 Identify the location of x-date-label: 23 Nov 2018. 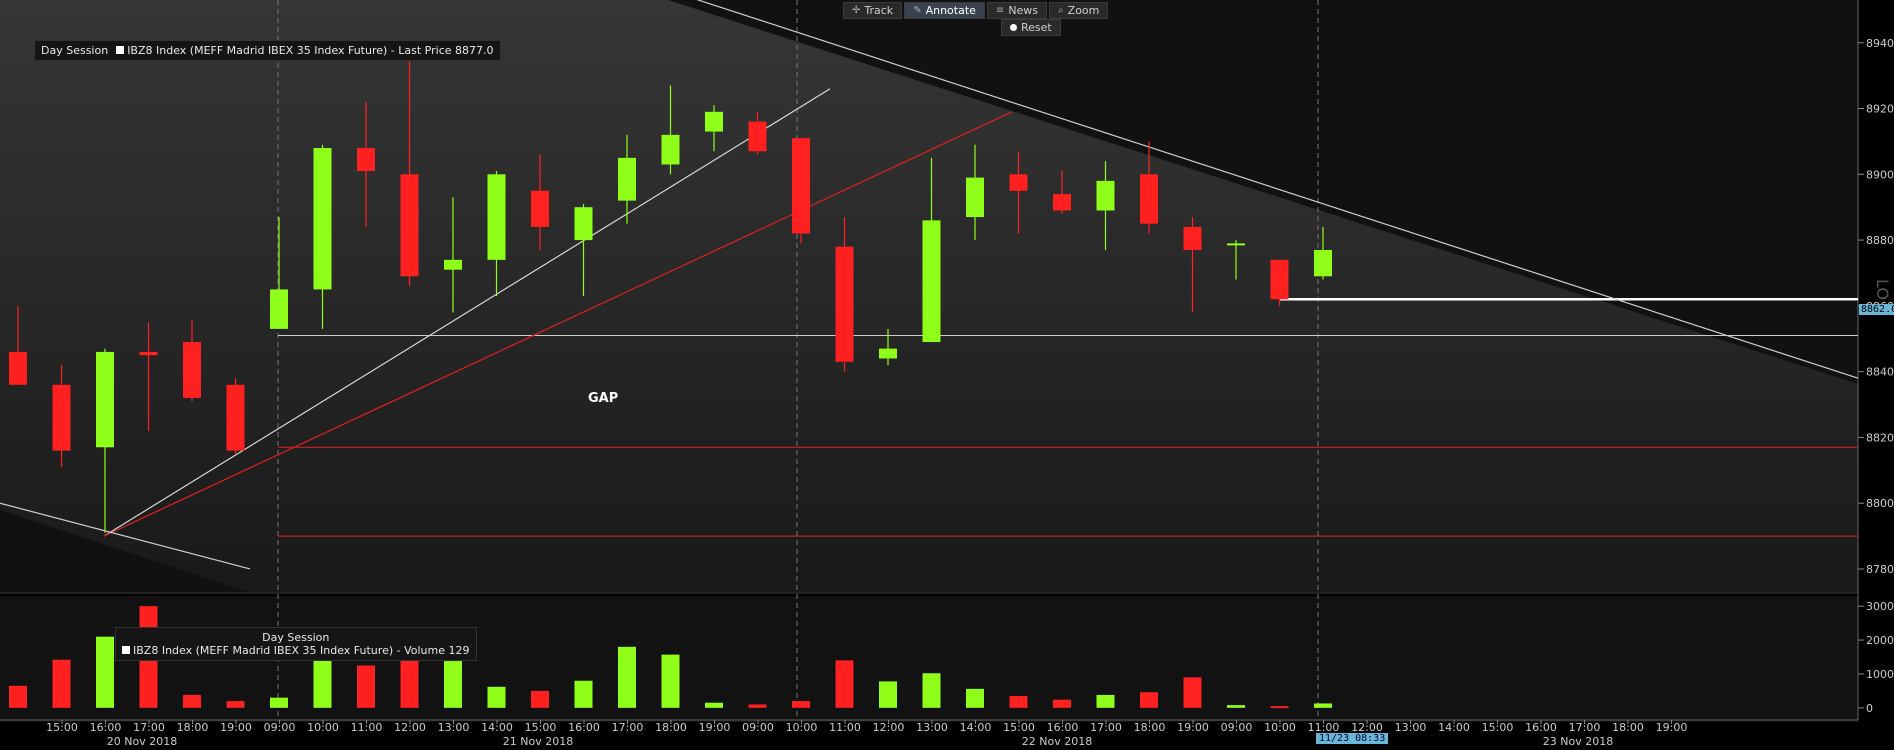
(1578, 741).